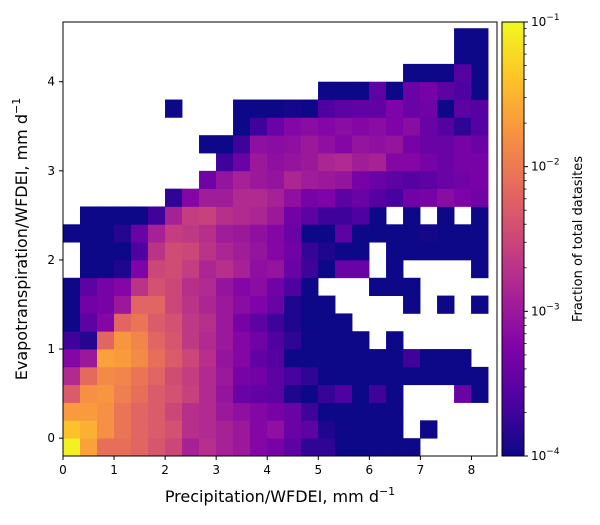 The height and width of the screenshot is (525, 600). Describe the element at coordinates (280, 495) in the screenshot. I see `x-axis-label: Precipitation/WFDEI, mm d−1` at that location.